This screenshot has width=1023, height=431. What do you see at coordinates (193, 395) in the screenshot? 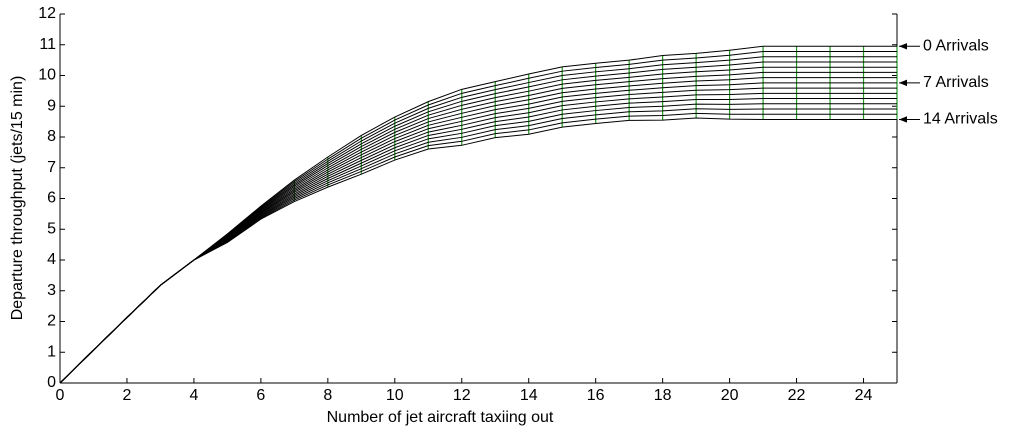
I see `x-tick-label: 4` at bounding box center [193, 395].